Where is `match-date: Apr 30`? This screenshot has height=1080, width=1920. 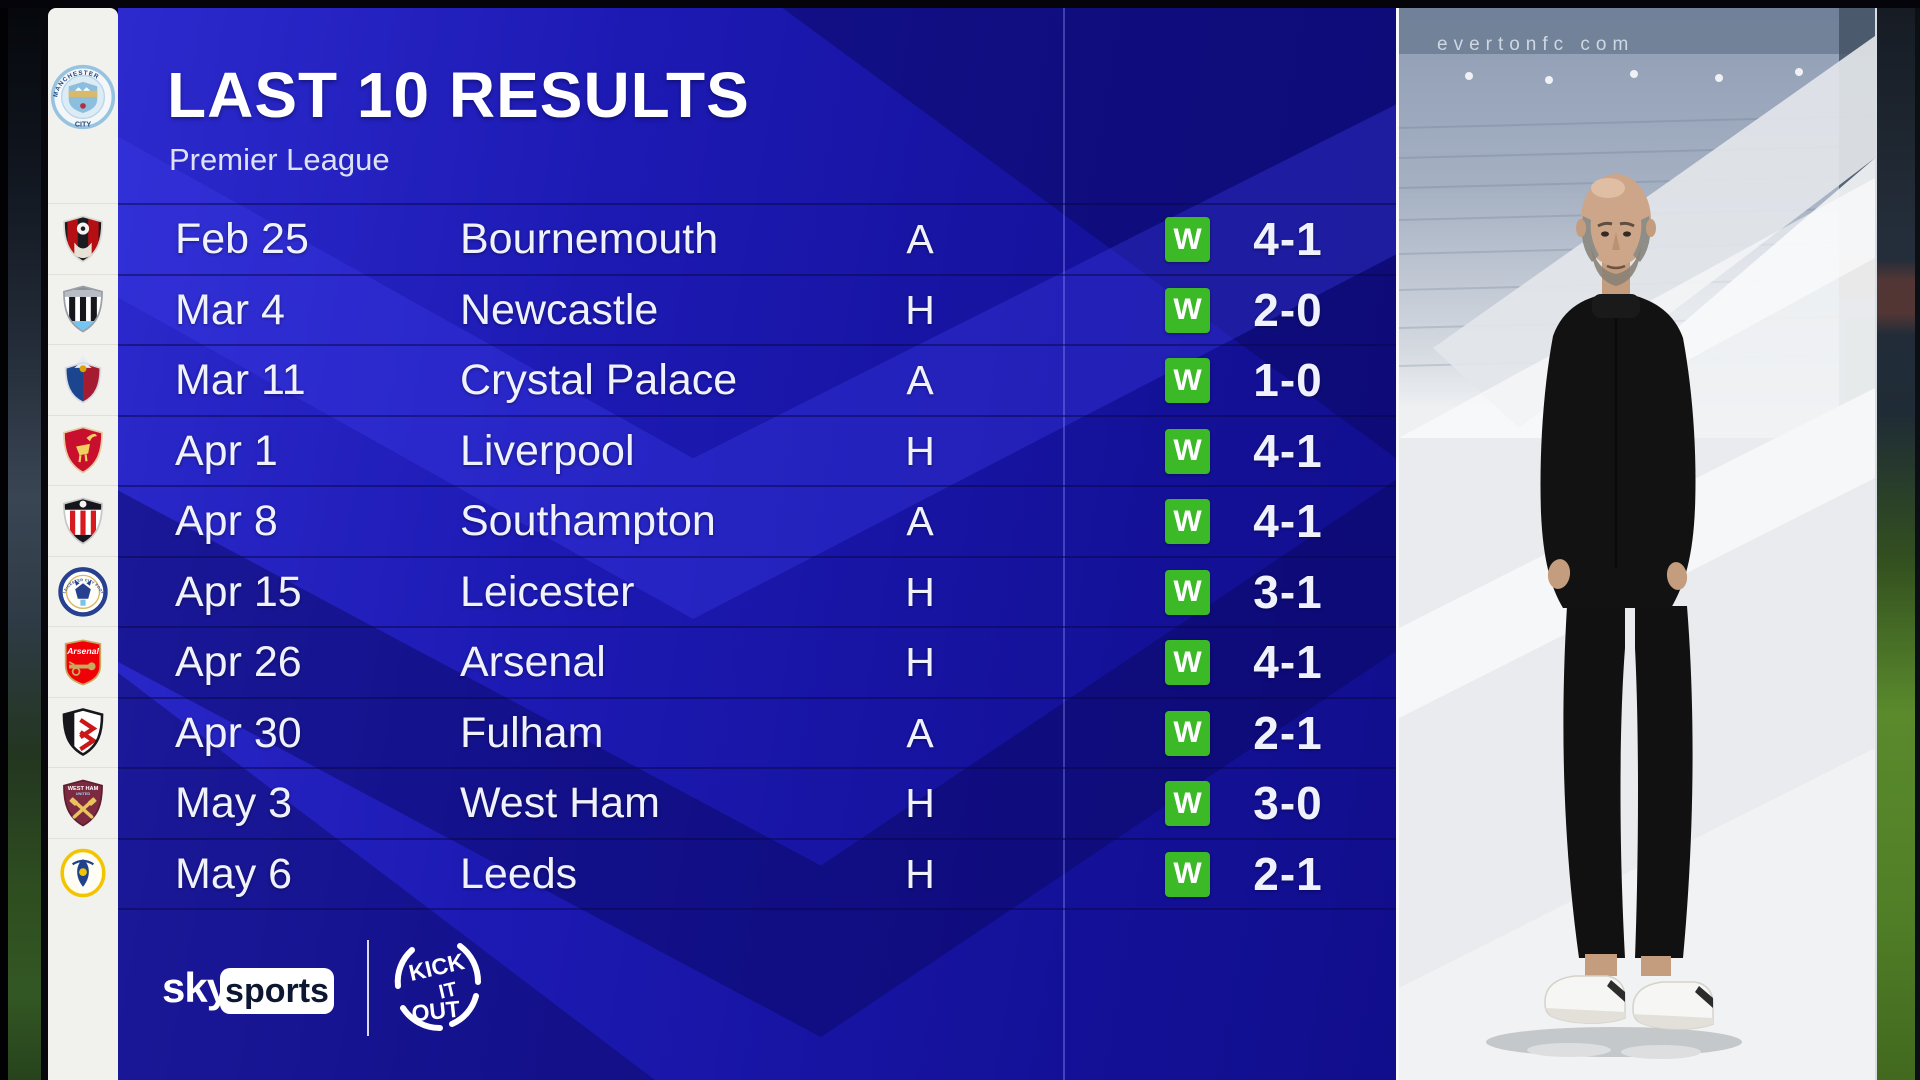
match-date: Apr 30 is located at coordinates (238, 732).